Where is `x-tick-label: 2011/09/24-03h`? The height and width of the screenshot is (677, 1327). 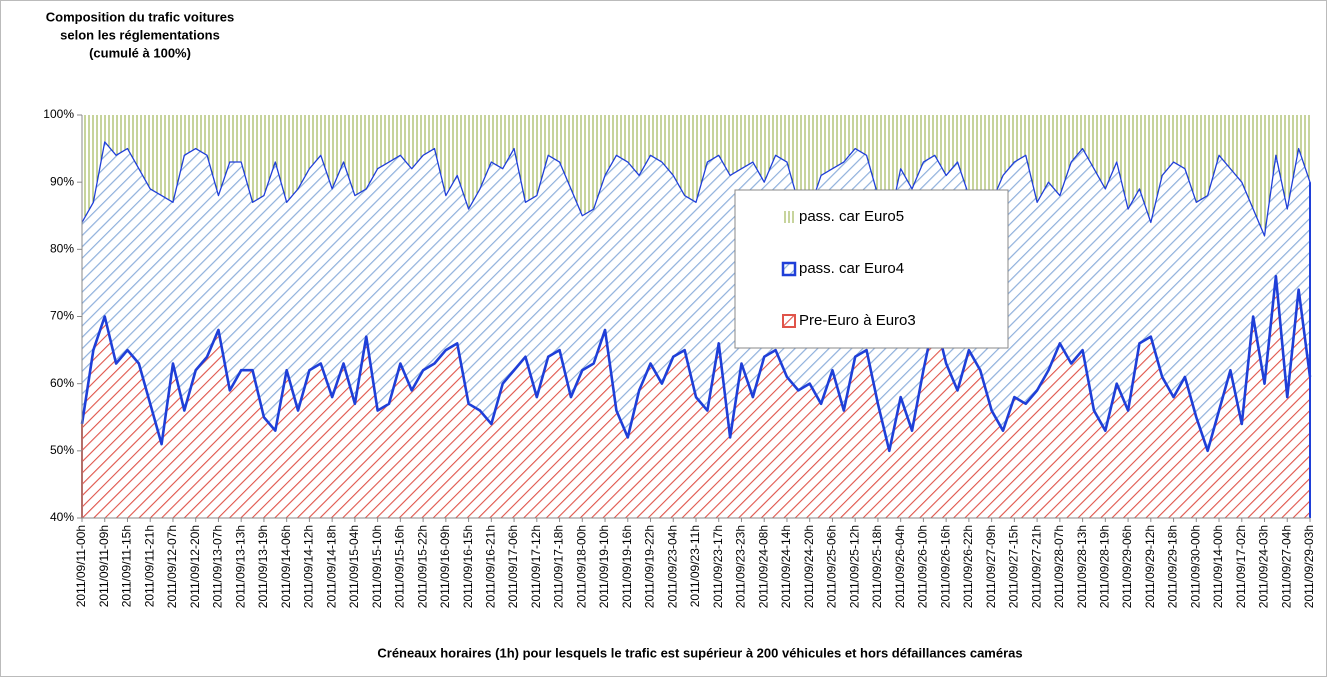
x-tick-label: 2011/09/24-03h is located at coordinates (1264, 566).